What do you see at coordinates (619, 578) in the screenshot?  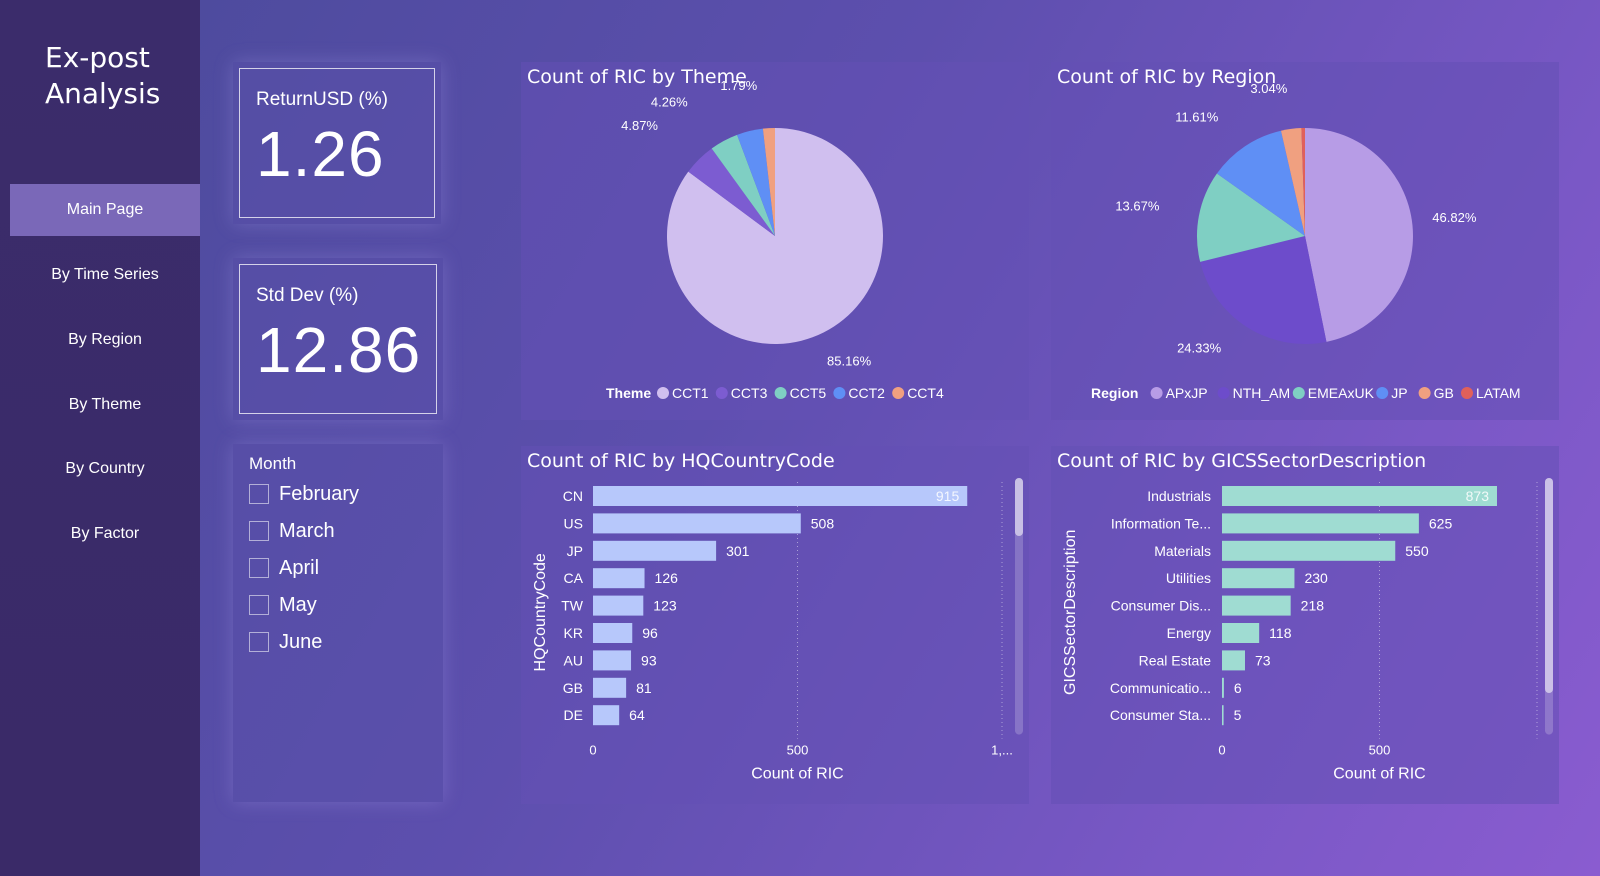 I see `bar-ca` at bounding box center [619, 578].